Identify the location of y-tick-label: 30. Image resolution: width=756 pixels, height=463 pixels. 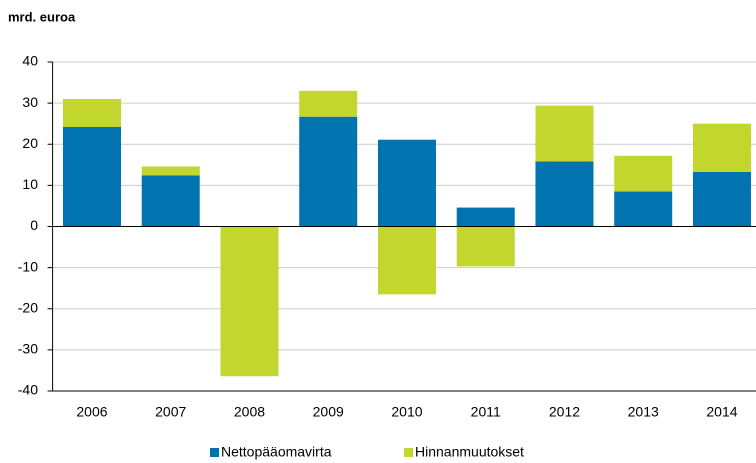
(30, 102).